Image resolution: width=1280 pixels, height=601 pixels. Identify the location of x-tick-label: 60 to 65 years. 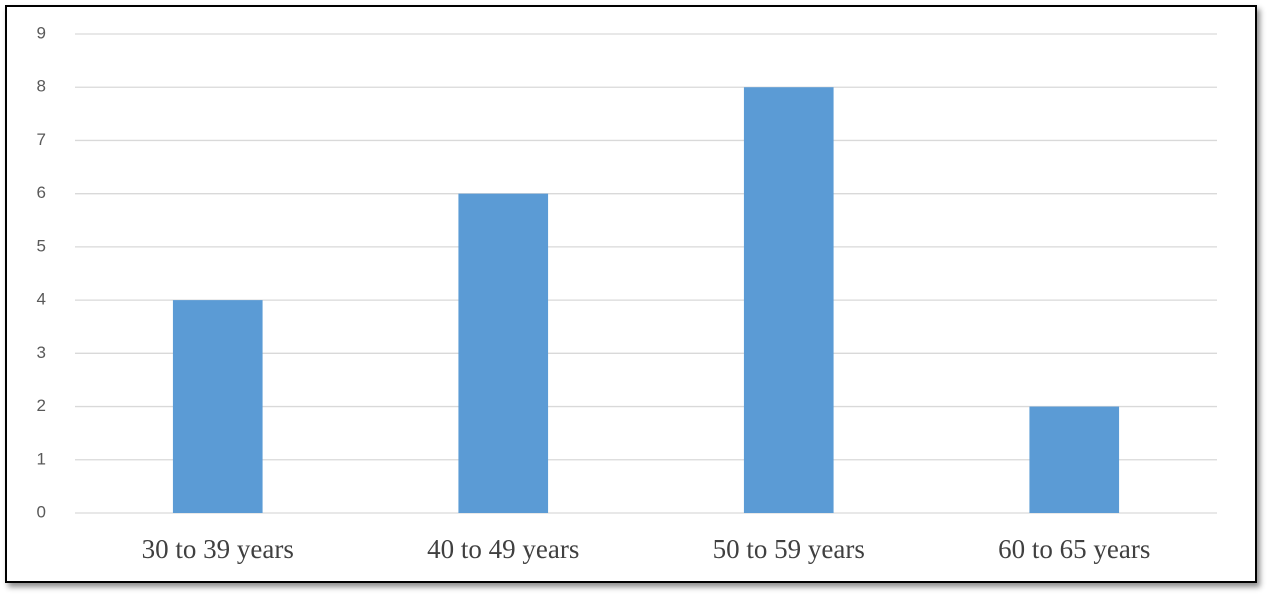
(1074, 549).